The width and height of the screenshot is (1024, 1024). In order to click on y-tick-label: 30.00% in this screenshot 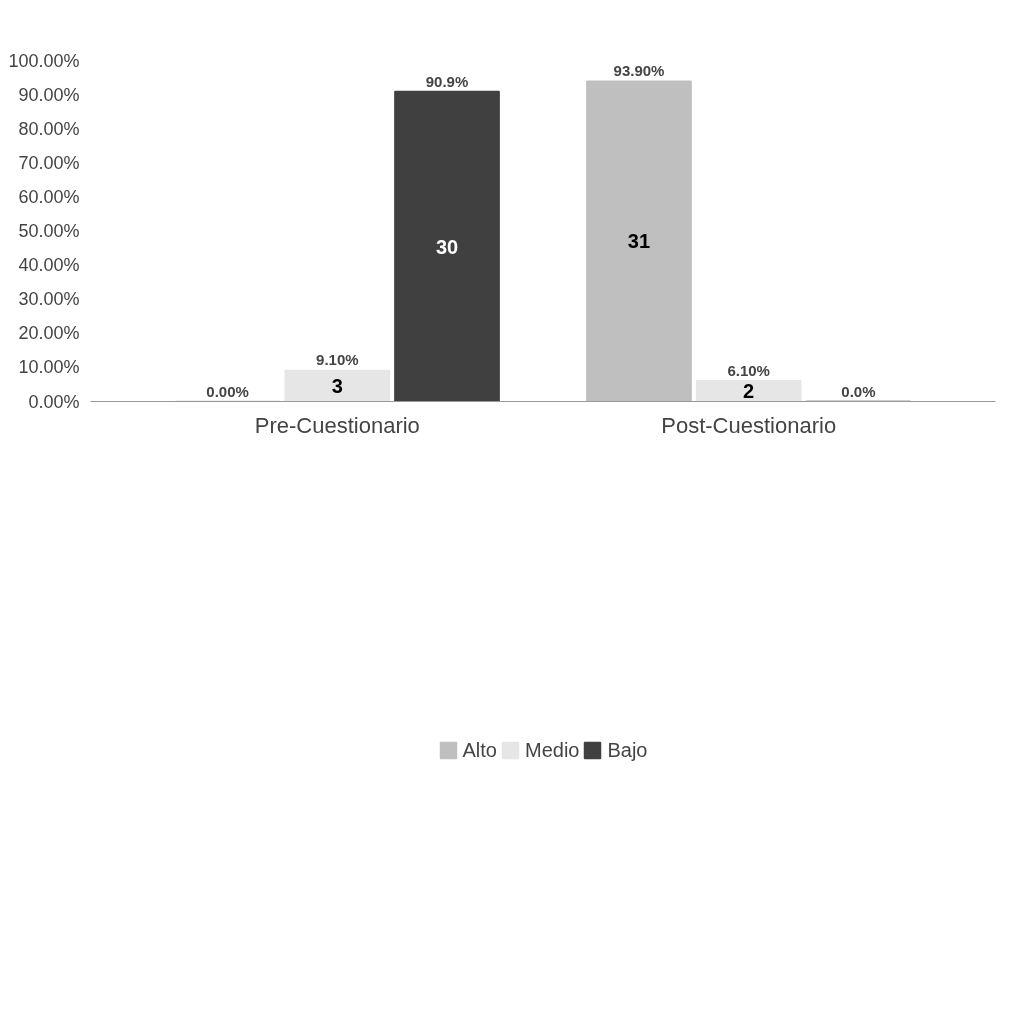, I will do `click(49, 299)`.